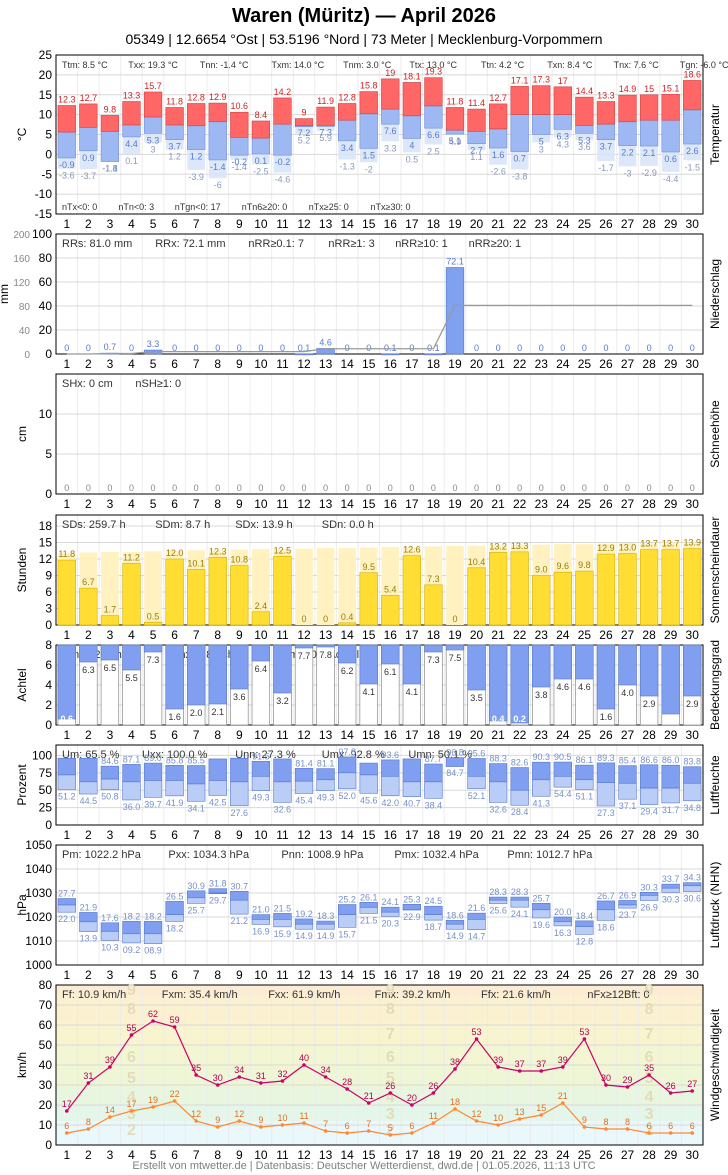 This screenshot has height=1175, width=728. Describe the element at coordinates (304, 975) in the screenshot. I see `pres-xtick-label: 12` at that location.